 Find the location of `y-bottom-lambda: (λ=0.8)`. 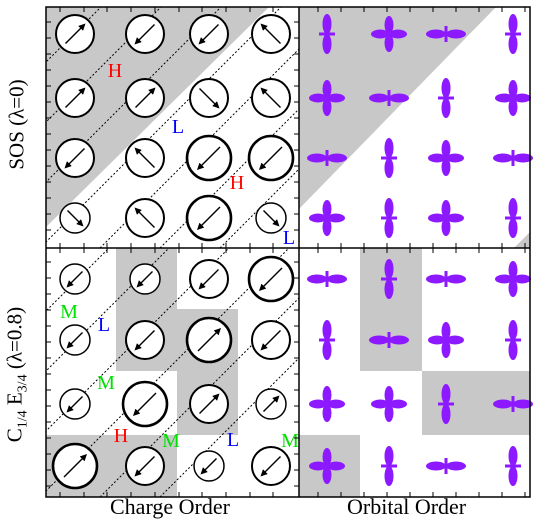

y-bottom-lambda: (λ=0.8) is located at coordinates (14, 338).